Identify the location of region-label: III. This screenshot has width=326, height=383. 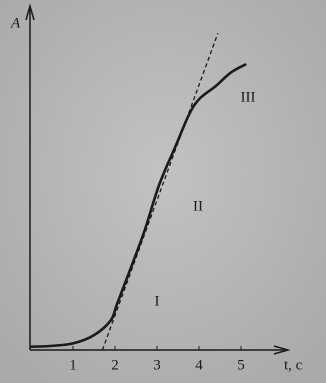
(248, 97).